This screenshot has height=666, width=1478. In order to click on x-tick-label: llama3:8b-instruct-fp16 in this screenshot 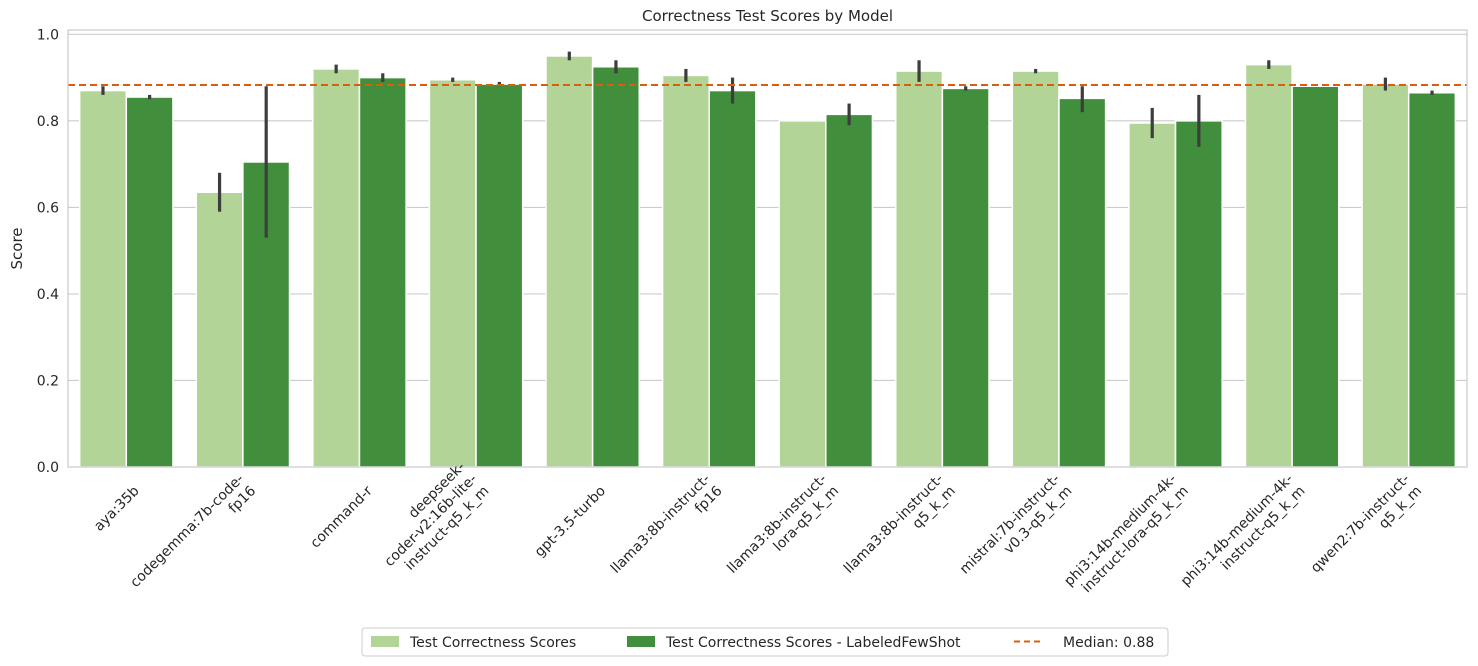, I will do `click(667, 524)`.